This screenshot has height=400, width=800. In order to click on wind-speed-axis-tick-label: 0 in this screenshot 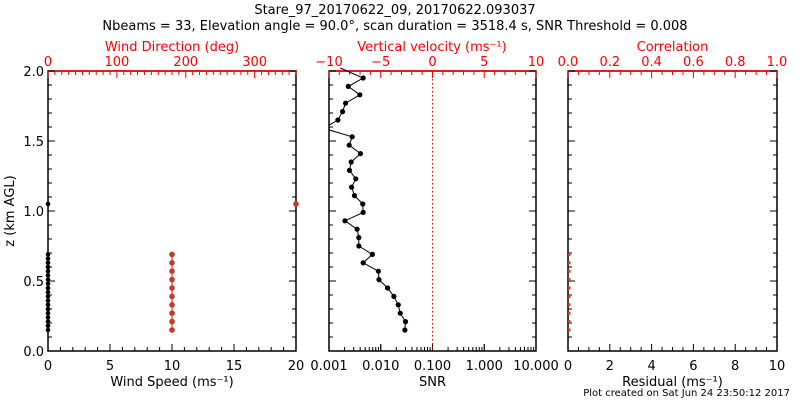, I will do `click(48, 366)`.